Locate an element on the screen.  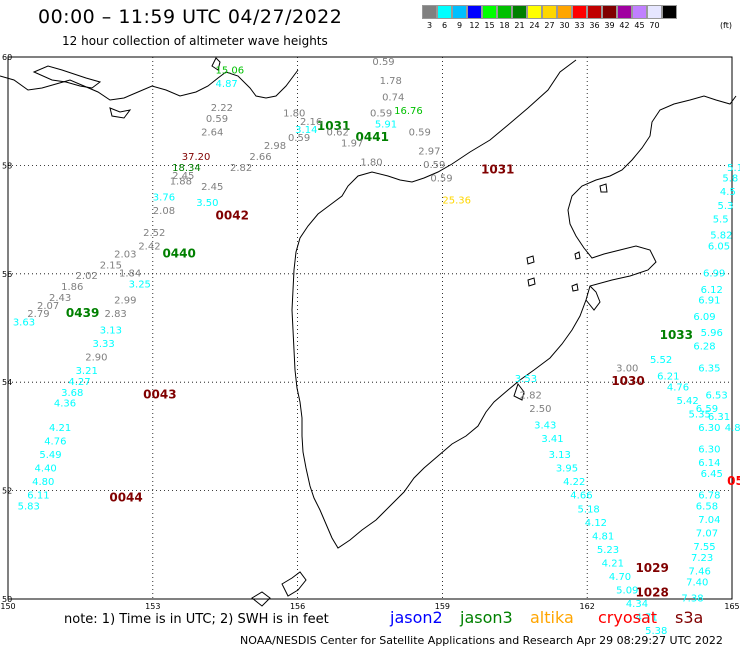
lon-tick-label: 156 is located at coordinates (297, 606).